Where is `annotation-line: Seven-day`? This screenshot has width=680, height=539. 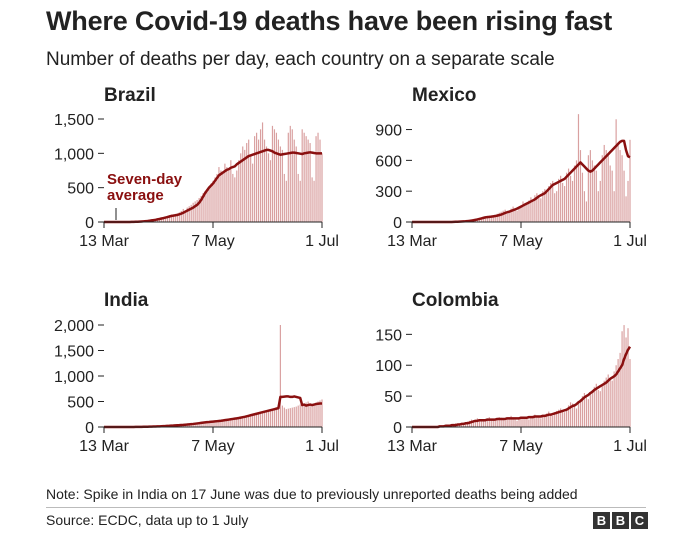 annotation-line: Seven-day is located at coordinates (145, 179).